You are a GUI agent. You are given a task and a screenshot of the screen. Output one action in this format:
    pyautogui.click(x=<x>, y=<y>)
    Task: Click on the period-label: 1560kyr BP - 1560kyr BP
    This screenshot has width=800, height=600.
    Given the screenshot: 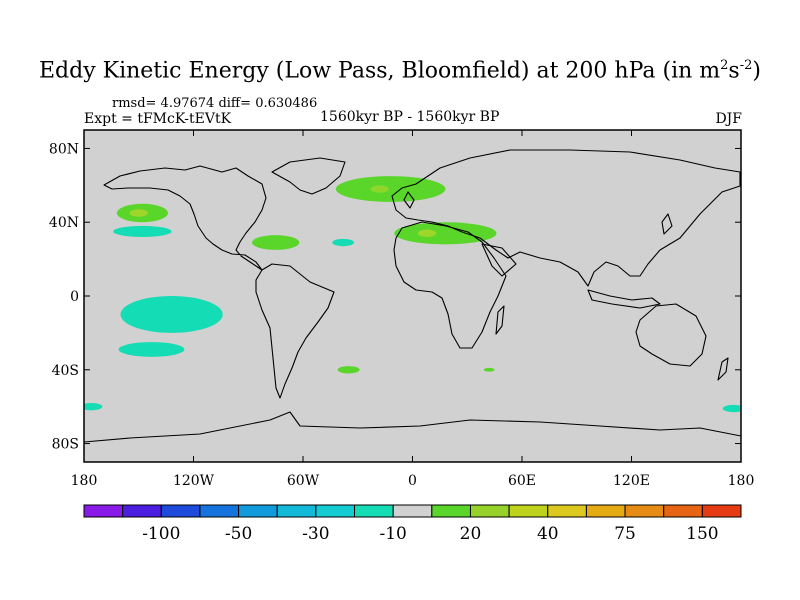 What is the action you would take?
    pyautogui.click(x=410, y=117)
    